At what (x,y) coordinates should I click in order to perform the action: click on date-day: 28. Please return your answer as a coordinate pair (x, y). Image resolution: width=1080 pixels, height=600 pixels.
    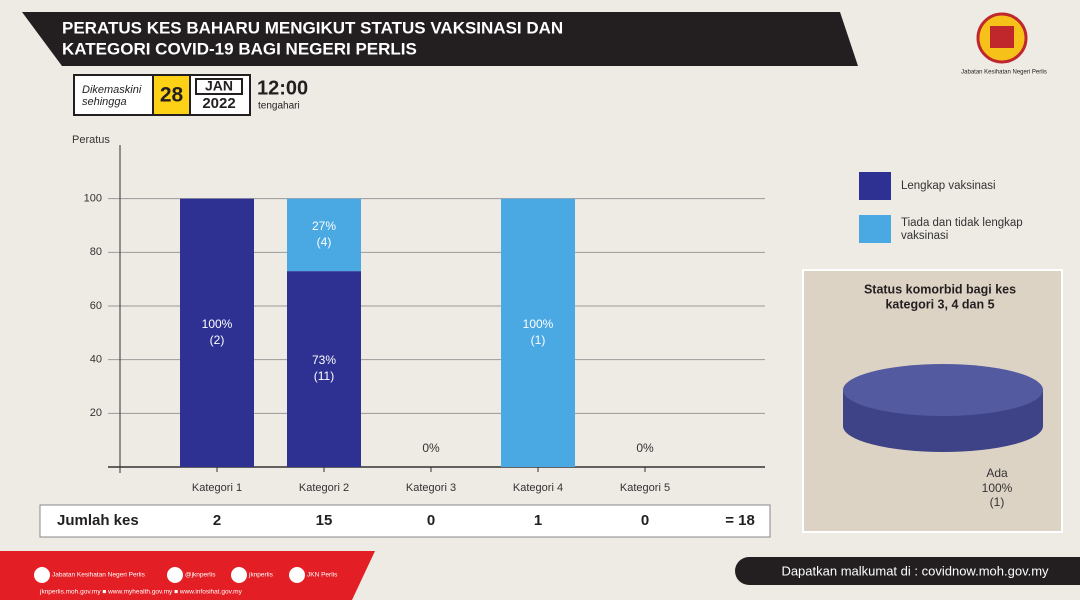
    Looking at the image, I should click on (172, 95).